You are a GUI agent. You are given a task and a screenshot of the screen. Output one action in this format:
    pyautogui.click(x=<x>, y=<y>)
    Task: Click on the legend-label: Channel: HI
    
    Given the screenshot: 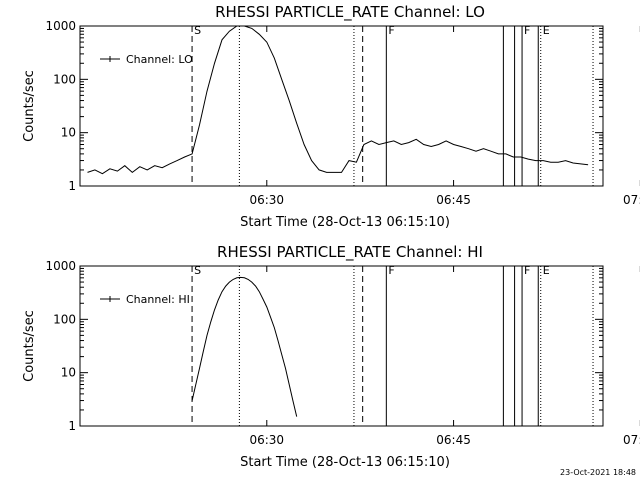 What is the action you would take?
    pyautogui.click(x=158, y=299)
    